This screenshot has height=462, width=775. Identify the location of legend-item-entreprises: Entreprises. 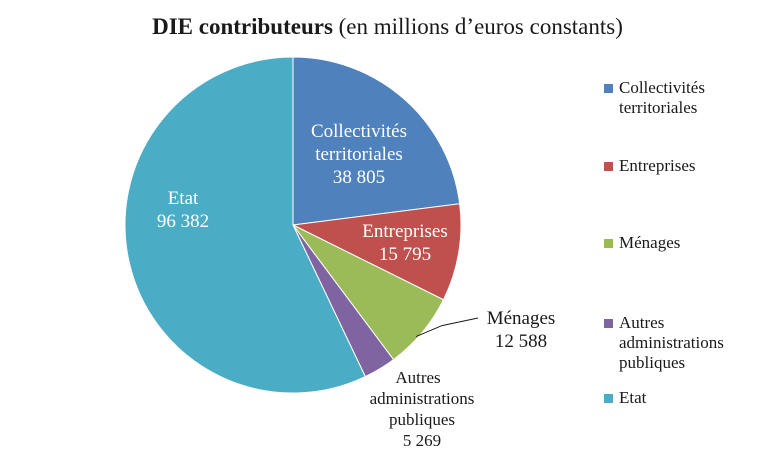
(681, 166).